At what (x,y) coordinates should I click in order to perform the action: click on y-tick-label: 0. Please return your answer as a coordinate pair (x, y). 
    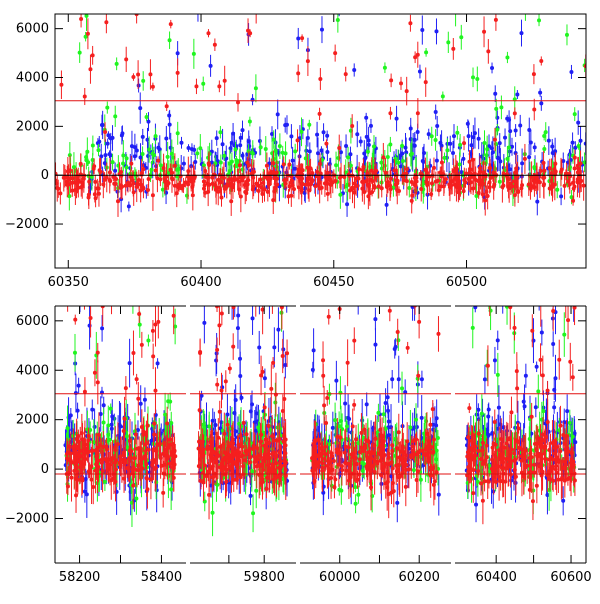
    Looking at the image, I should click on (45, 175).